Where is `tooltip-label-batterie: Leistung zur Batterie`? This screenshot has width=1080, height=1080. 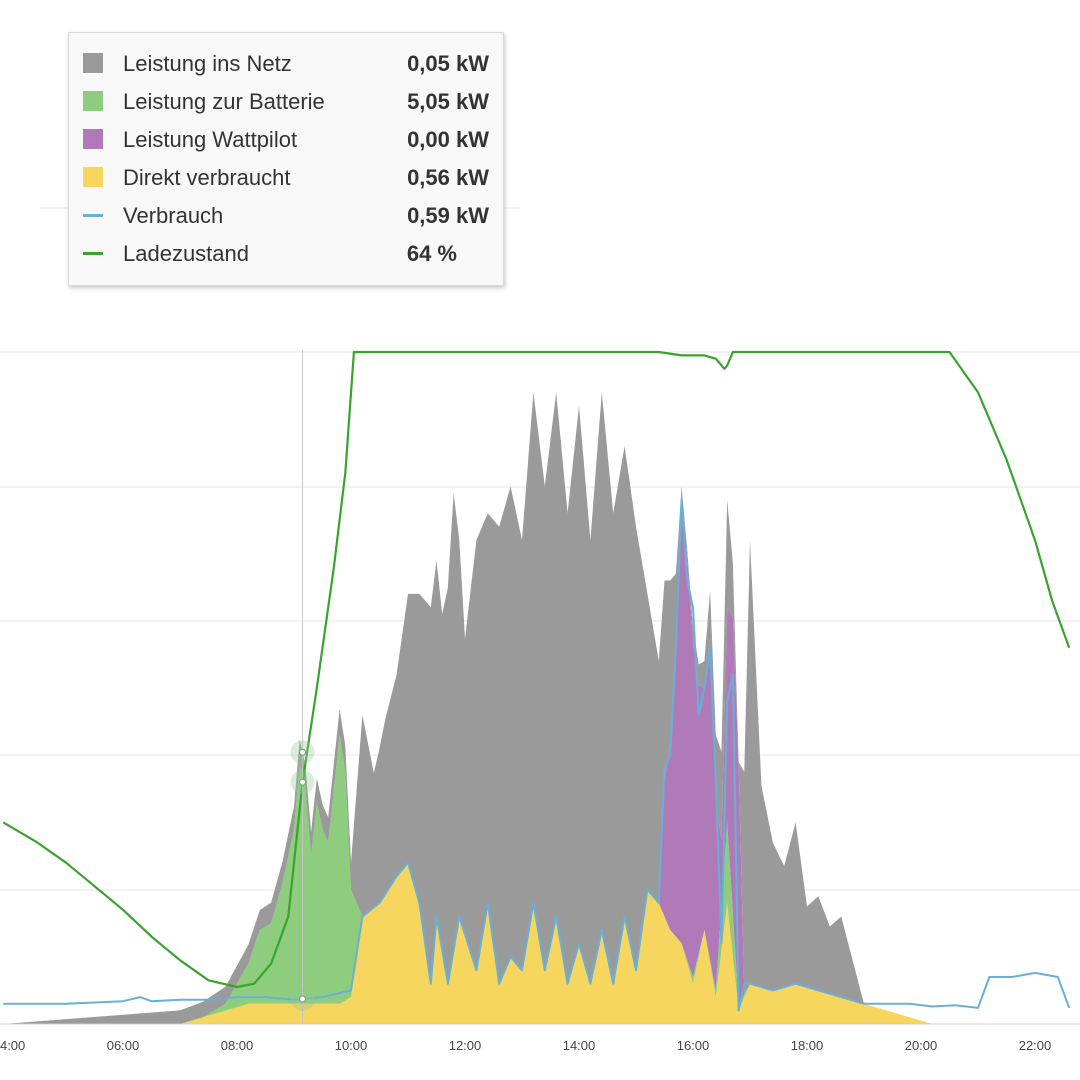
tooltip-label-batterie: Leistung zur Batterie is located at coordinates (224, 101).